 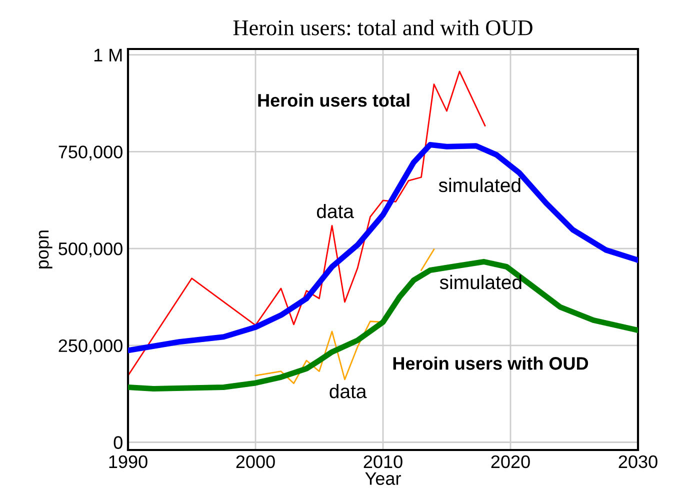 What do you see at coordinates (510, 461) in the screenshot?
I see `x-tick-label: 2020` at bounding box center [510, 461].